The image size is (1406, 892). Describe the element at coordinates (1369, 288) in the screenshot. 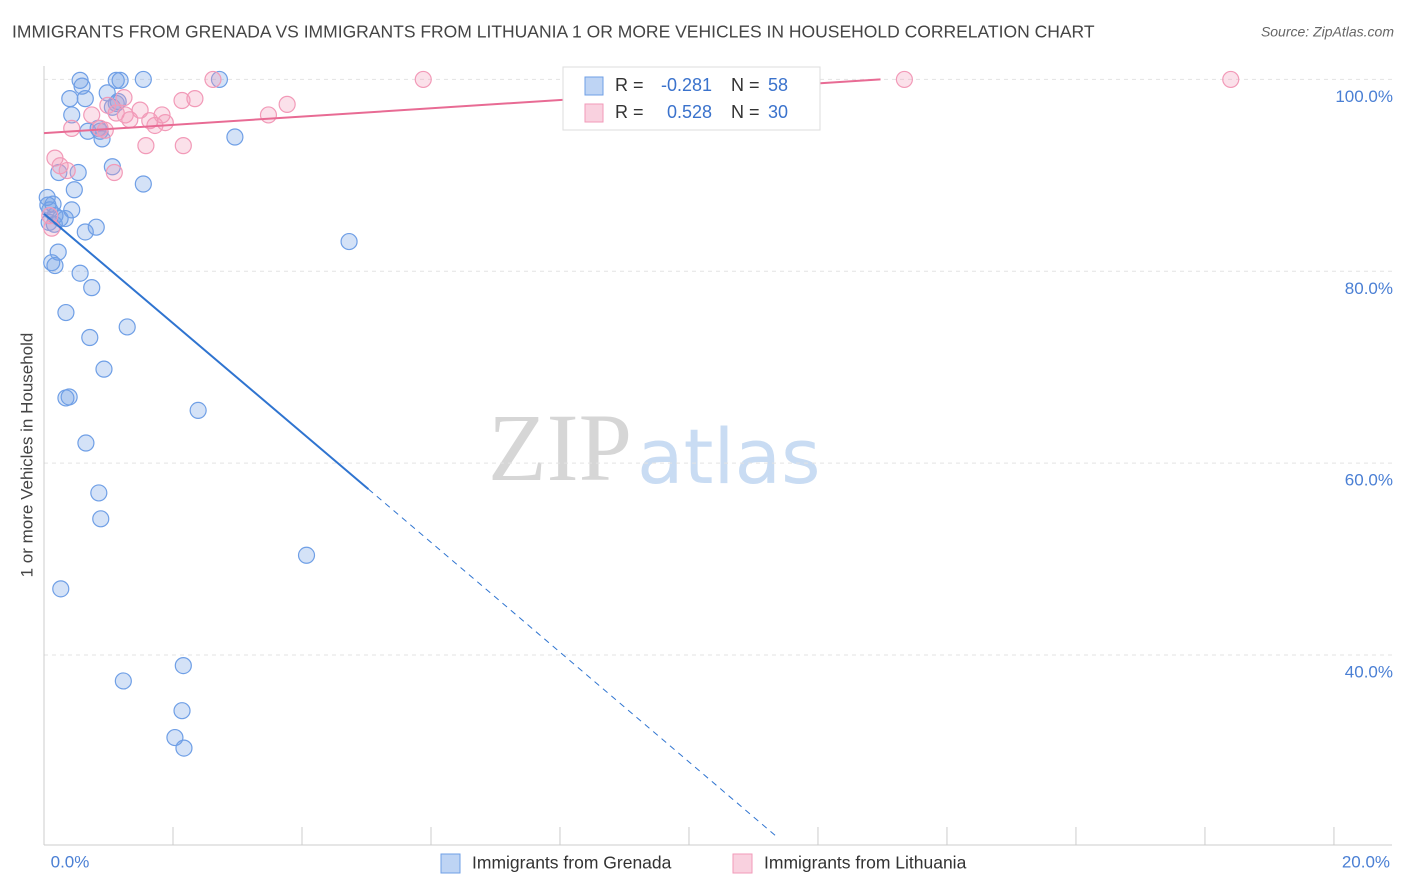

I see `y-tick-label: 80.0%` at that location.